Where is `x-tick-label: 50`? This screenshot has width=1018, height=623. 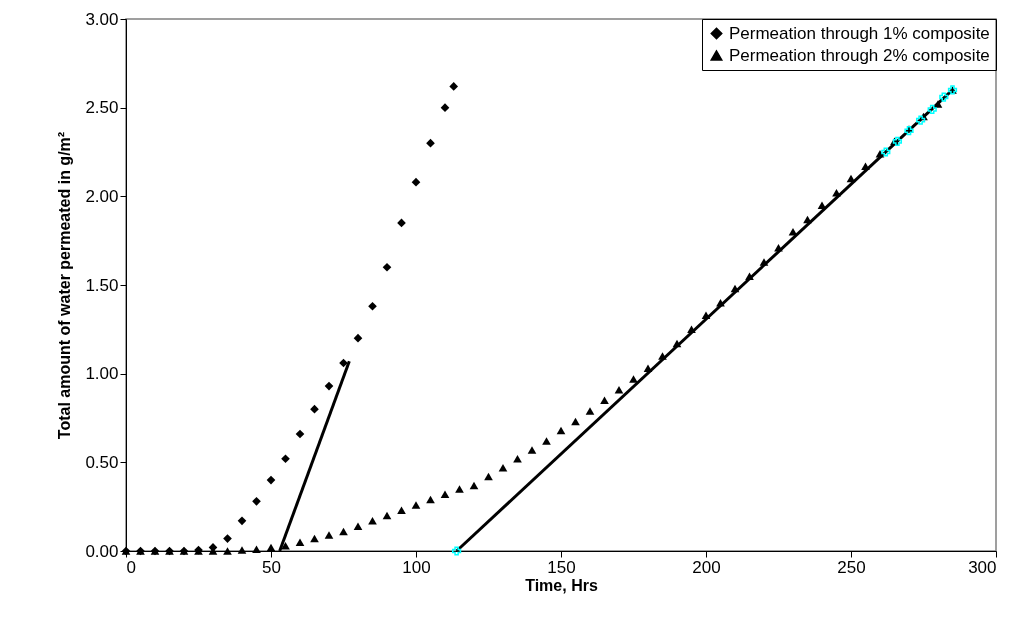
x-tick-label: 50 is located at coordinates (271, 567).